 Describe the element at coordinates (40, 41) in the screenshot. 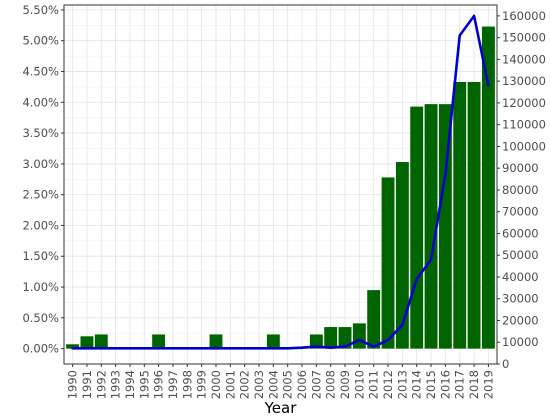

I see `left-tick-label: 5.00%` at that location.